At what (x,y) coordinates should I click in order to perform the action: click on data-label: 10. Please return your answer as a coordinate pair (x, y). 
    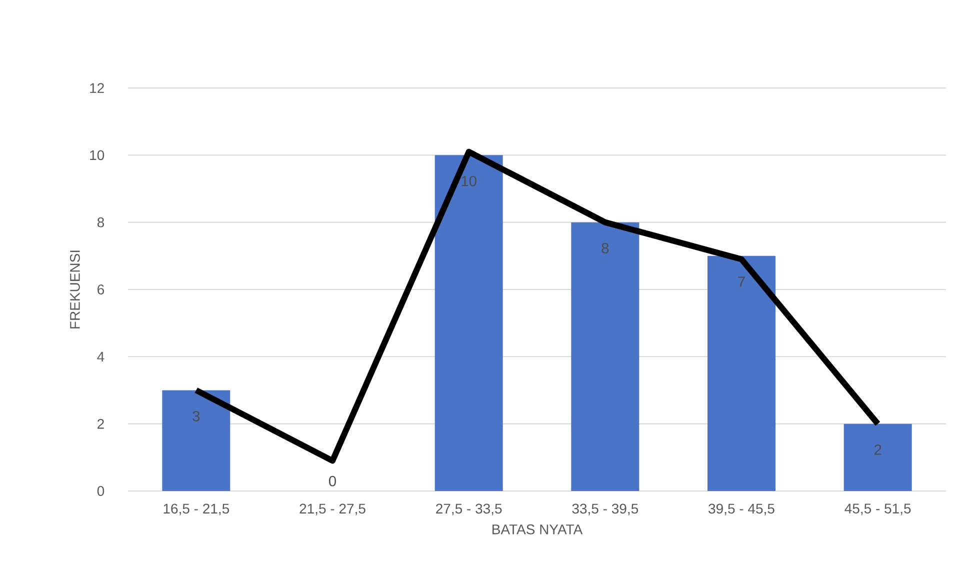
    Looking at the image, I should click on (469, 181).